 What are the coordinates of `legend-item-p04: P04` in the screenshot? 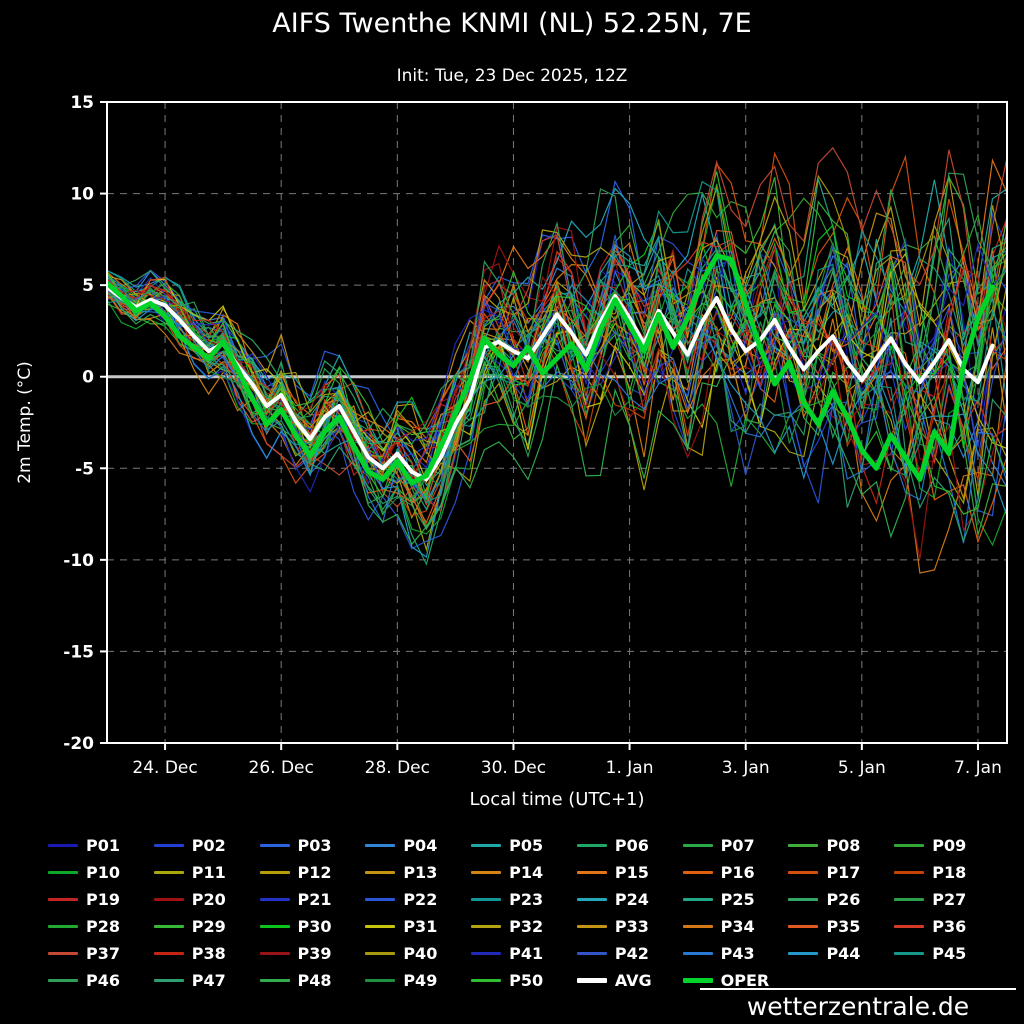 It's located at (416, 845).